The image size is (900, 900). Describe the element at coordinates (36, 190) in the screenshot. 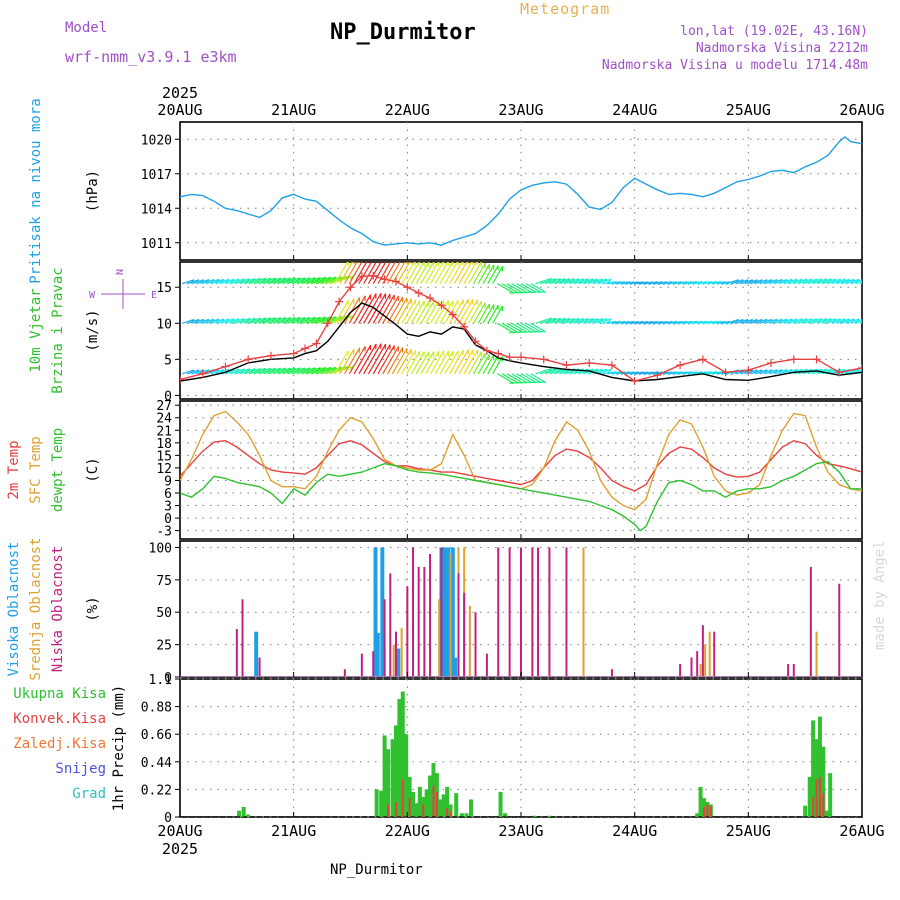

I see `side-label-pressure: Pritisak na nivou mora` at that location.